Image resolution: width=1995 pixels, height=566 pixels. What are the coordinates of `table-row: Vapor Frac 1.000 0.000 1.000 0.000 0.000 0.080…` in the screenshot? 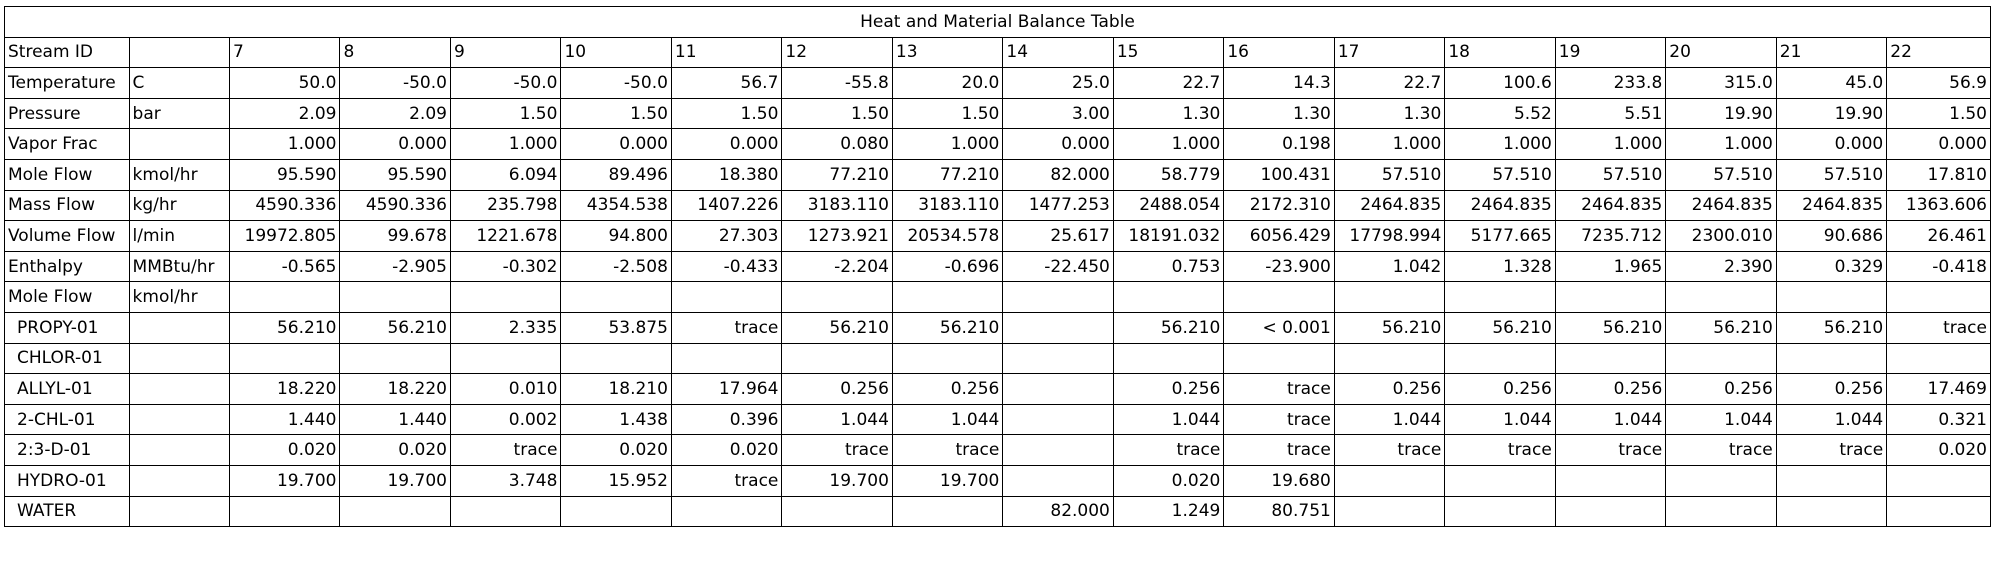 It's located at (997, 144).